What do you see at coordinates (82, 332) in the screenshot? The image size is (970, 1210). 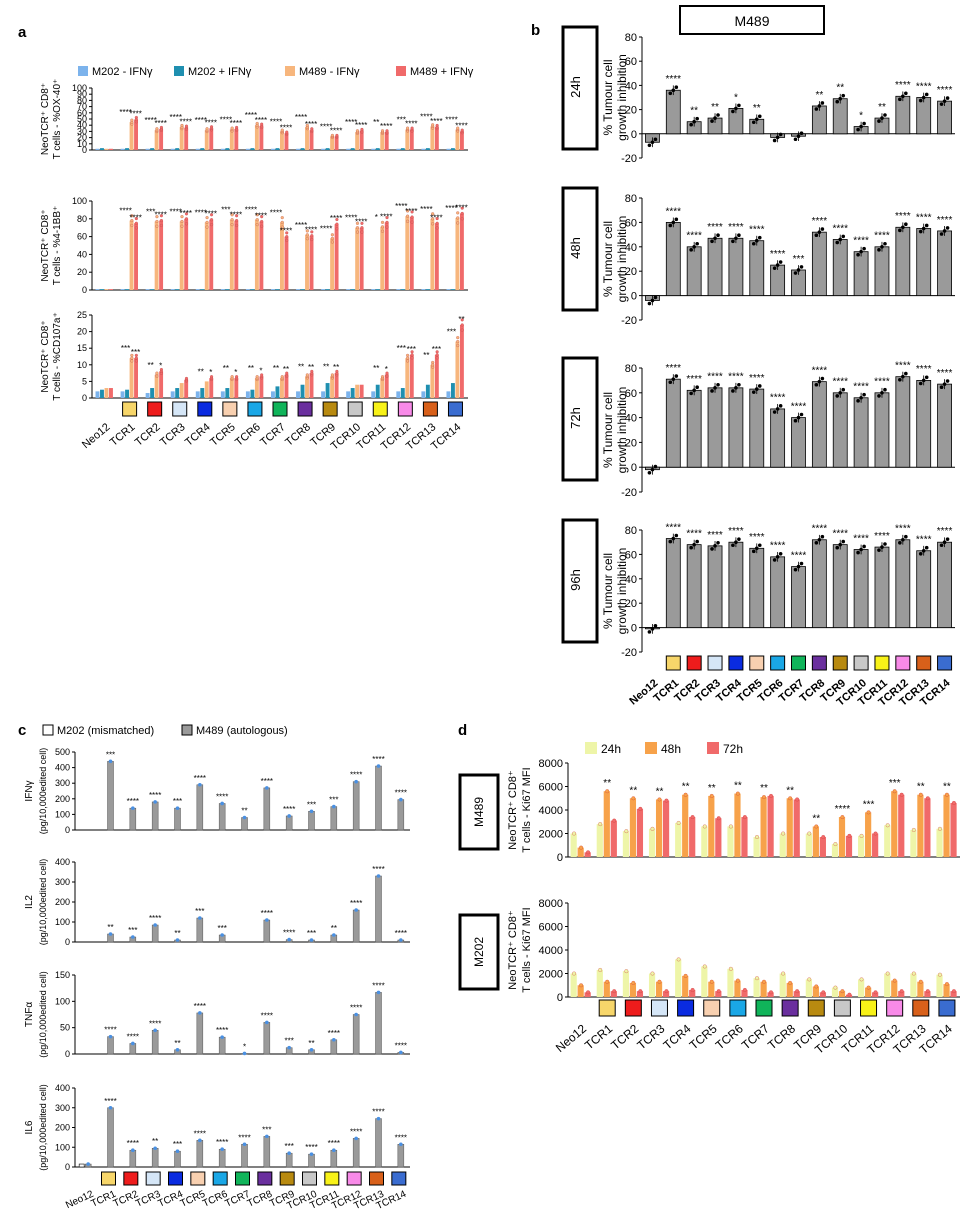 I see `y-tick-label: 20` at bounding box center [82, 332].